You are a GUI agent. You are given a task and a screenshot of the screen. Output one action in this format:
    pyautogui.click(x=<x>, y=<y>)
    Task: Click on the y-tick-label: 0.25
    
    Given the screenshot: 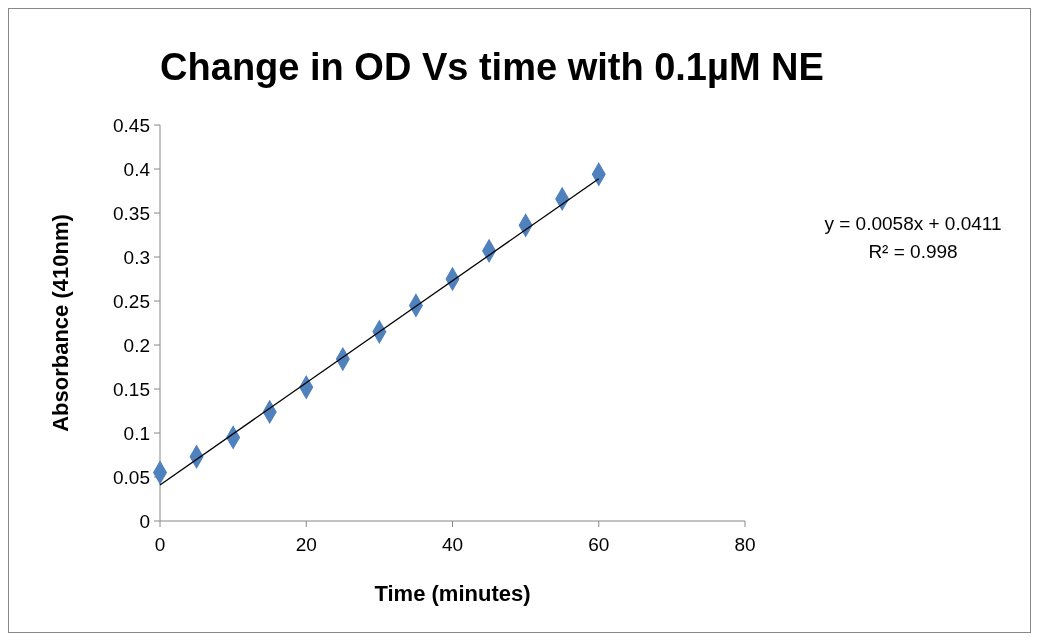 What is the action you would take?
    pyautogui.click(x=131, y=301)
    